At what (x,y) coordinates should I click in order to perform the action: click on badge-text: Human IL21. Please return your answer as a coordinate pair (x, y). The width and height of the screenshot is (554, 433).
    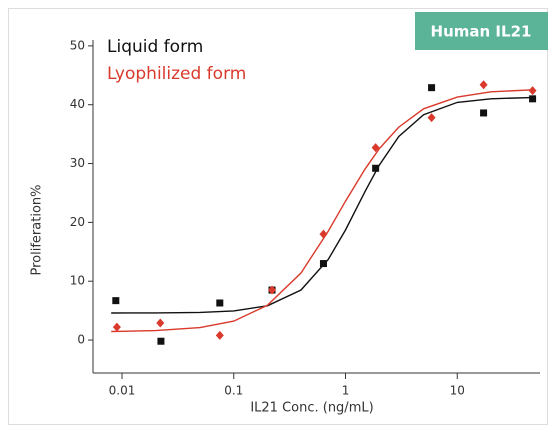
    Looking at the image, I should click on (481, 32).